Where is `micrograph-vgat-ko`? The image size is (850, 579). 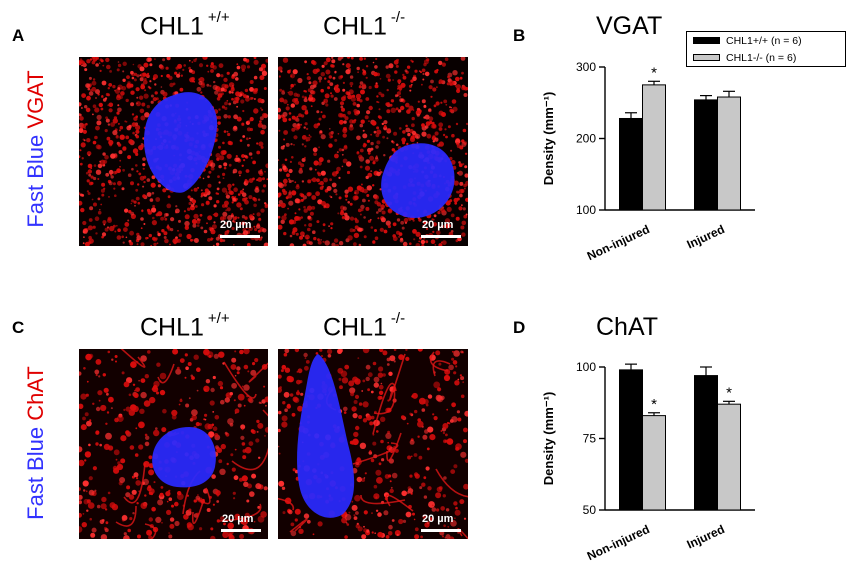 micrograph-vgat-ko is located at coordinates (373, 151).